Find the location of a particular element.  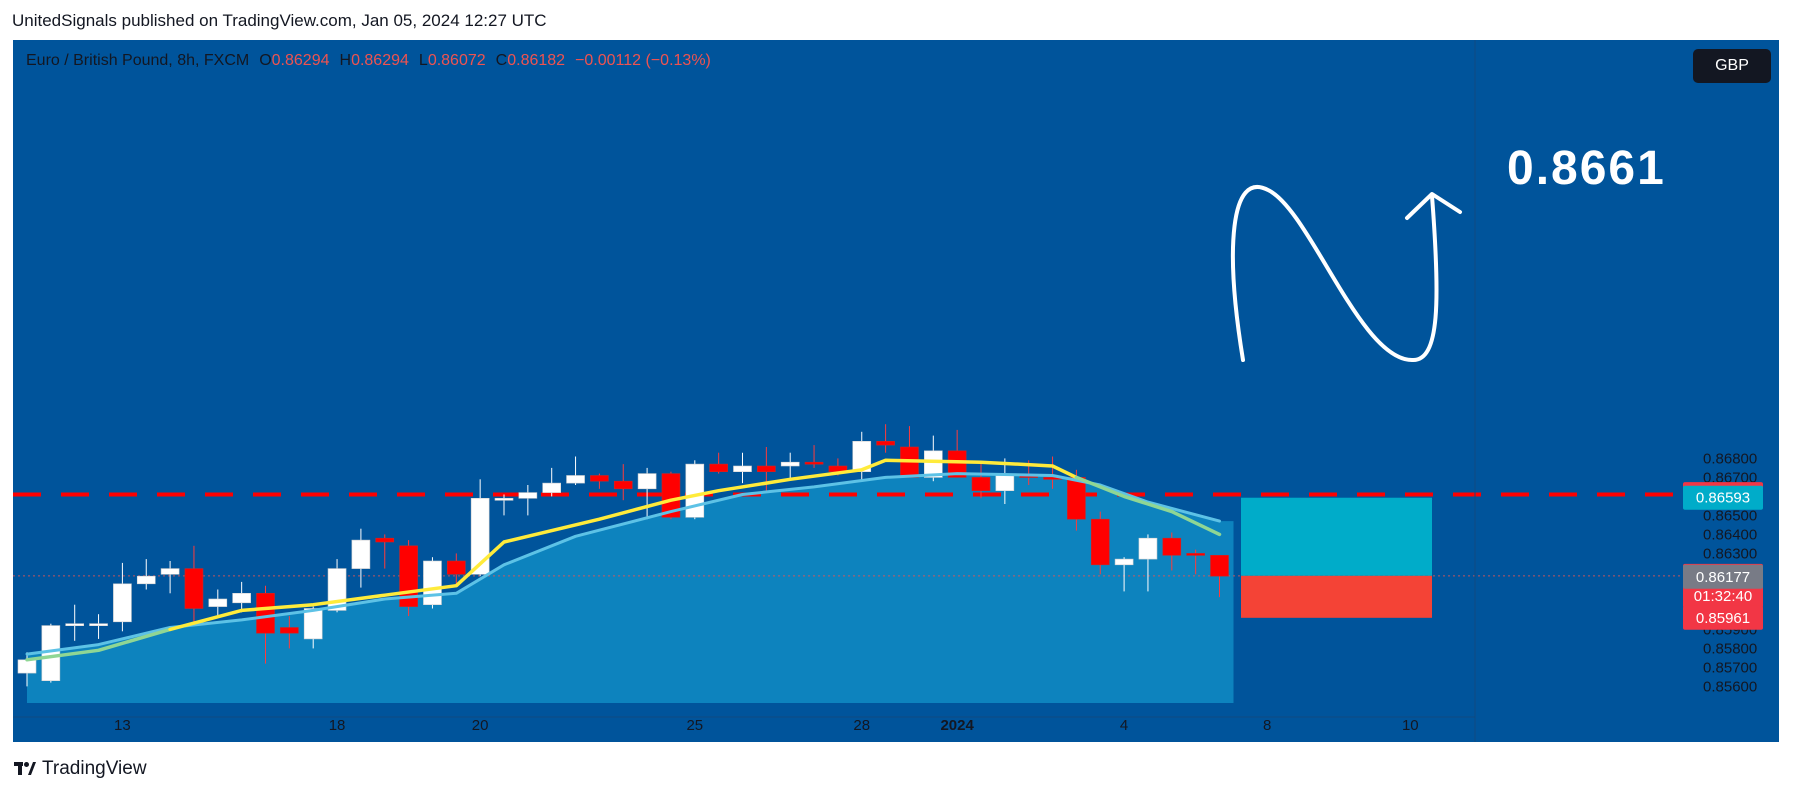

countdown-label: 01:32:40 is located at coordinates (1723, 596).